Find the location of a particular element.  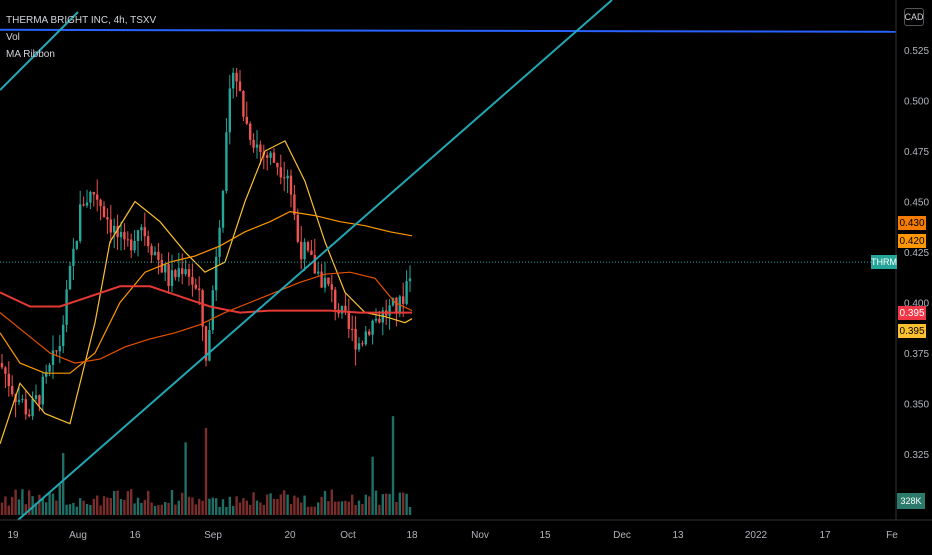

legend-title: THERMA BRIGHT INC, 4h, TSXV is located at coordinates (81, 20).